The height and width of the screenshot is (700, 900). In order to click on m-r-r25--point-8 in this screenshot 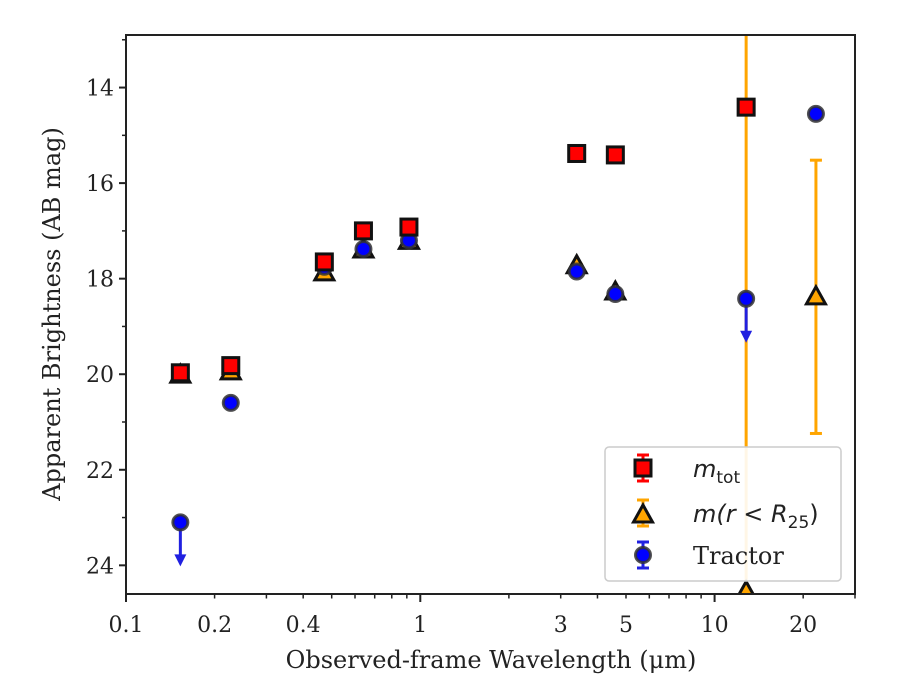, I will do `click(815, 294)`.